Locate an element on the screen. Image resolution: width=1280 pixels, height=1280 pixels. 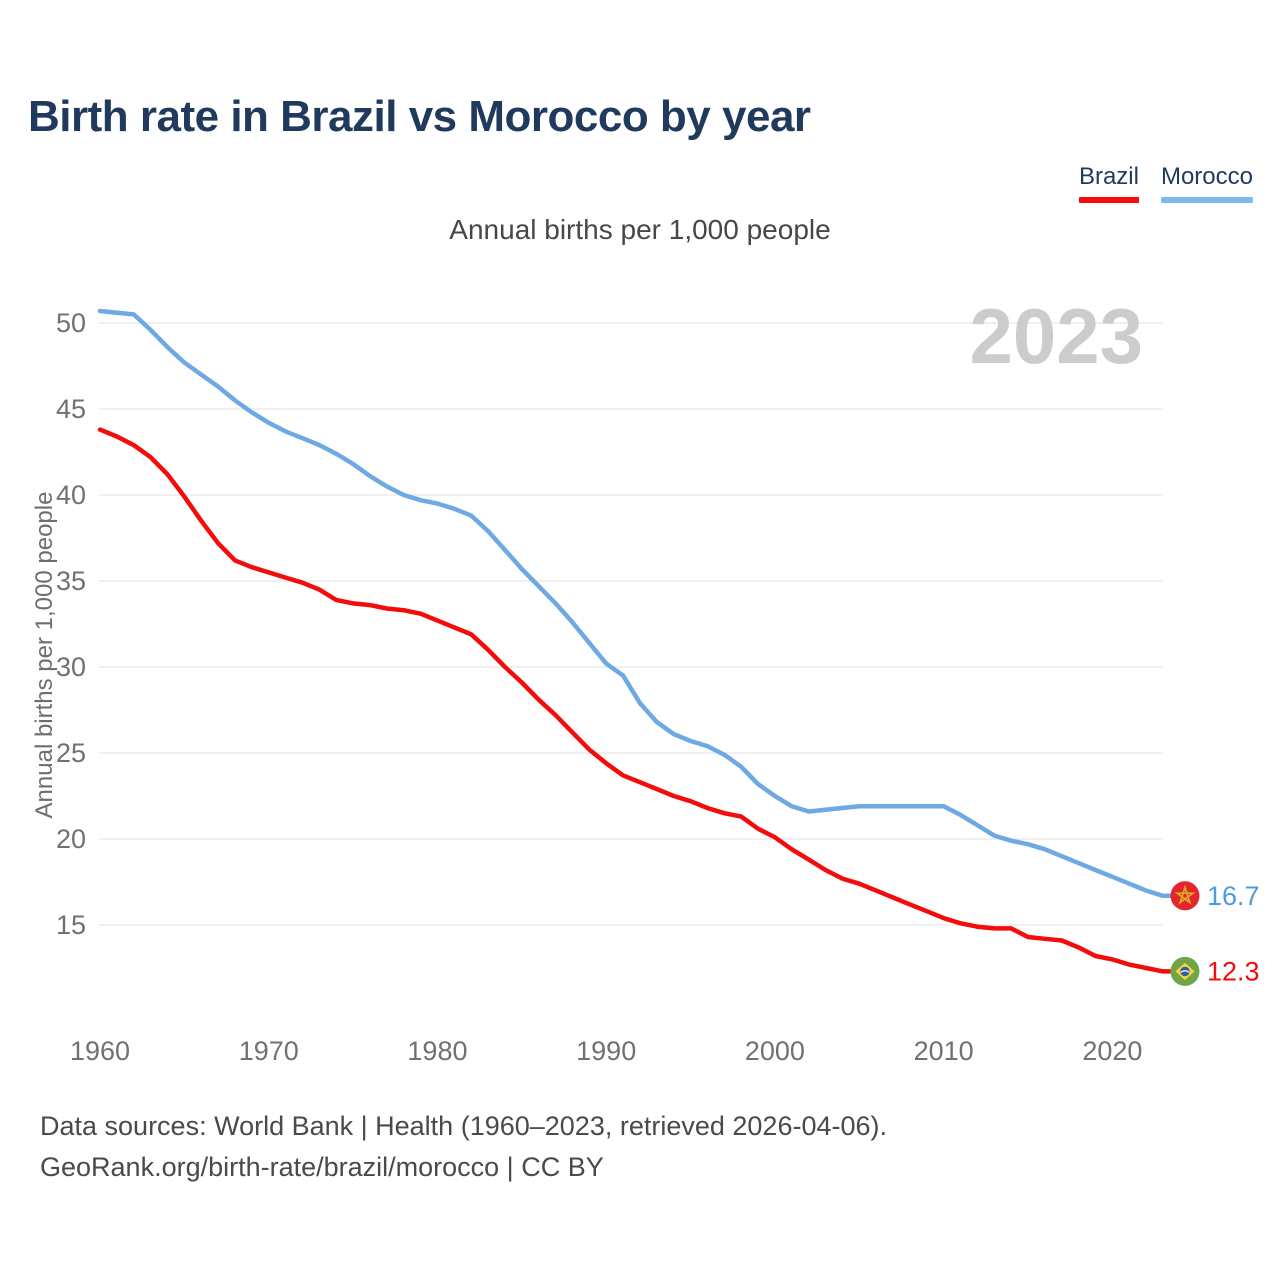
legend: Brazil Morocco is located at coordinates (1165, 183).